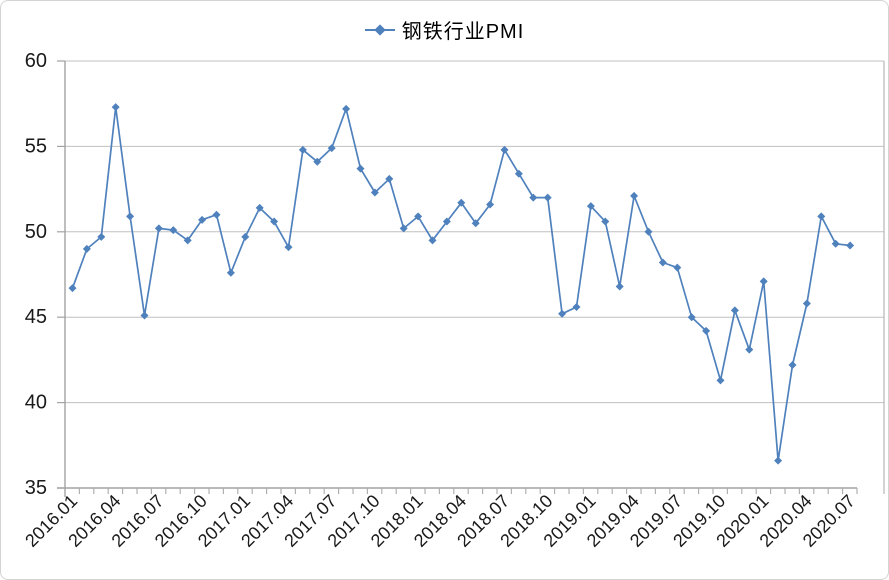 This screenshot has height=580, width=889. I want to click on y-tick-label: 60, so click(36, 61).